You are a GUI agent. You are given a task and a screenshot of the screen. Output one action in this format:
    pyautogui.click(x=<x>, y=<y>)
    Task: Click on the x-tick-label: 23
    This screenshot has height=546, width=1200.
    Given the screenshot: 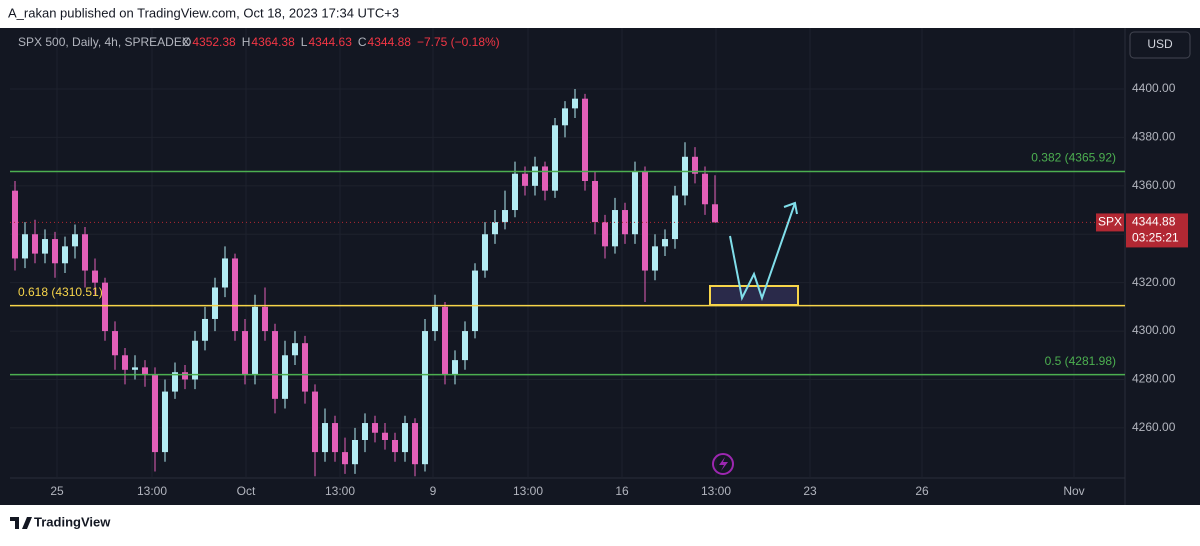 What is the action you would take?
    pyautogui.click(x=810, y=491)
    